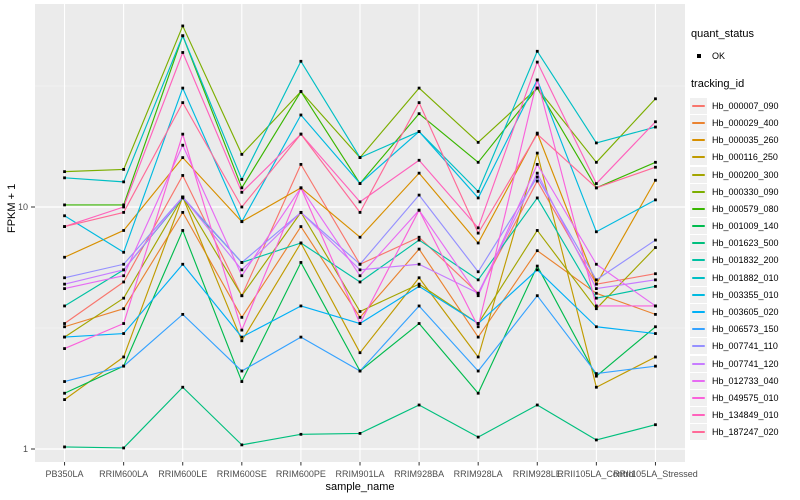 The width and height of the screenshot is (800, 500). I want to click on legend-item-Hb_000200_300: Hb_000200_300, so click(744, 174).